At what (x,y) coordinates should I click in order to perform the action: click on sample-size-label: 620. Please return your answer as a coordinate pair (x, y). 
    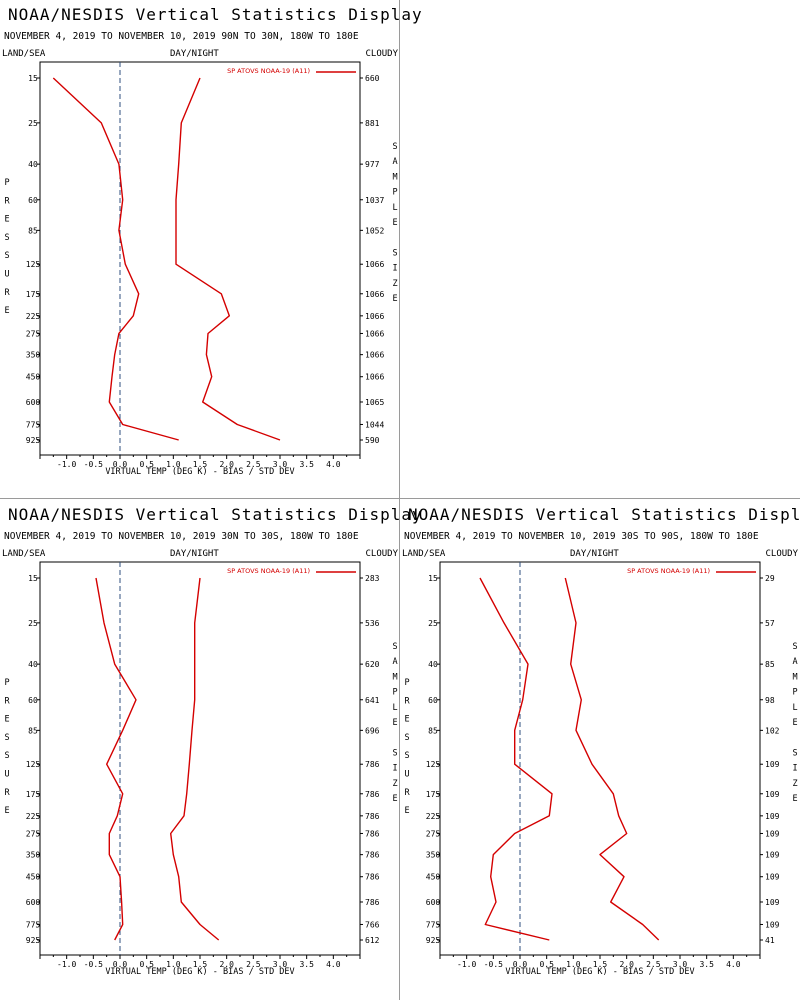
    Looking at the image, I should click on (372, 664).